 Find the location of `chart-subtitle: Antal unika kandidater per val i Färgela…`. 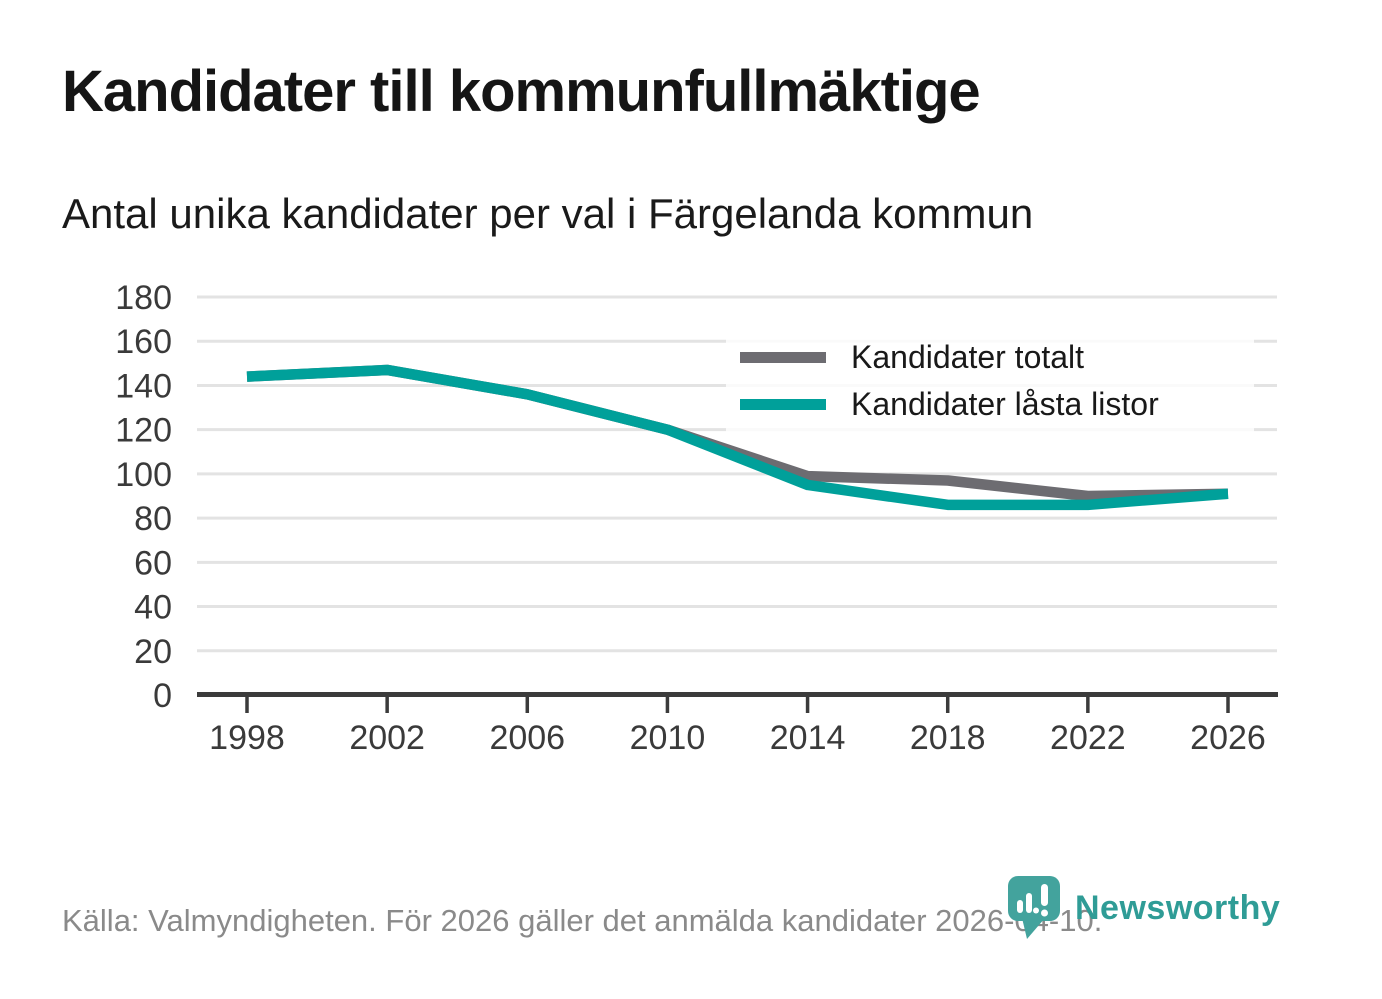

chart-subtitle: Antal unika kandidater per val i Färgela… is located at coordinates (548, 213).